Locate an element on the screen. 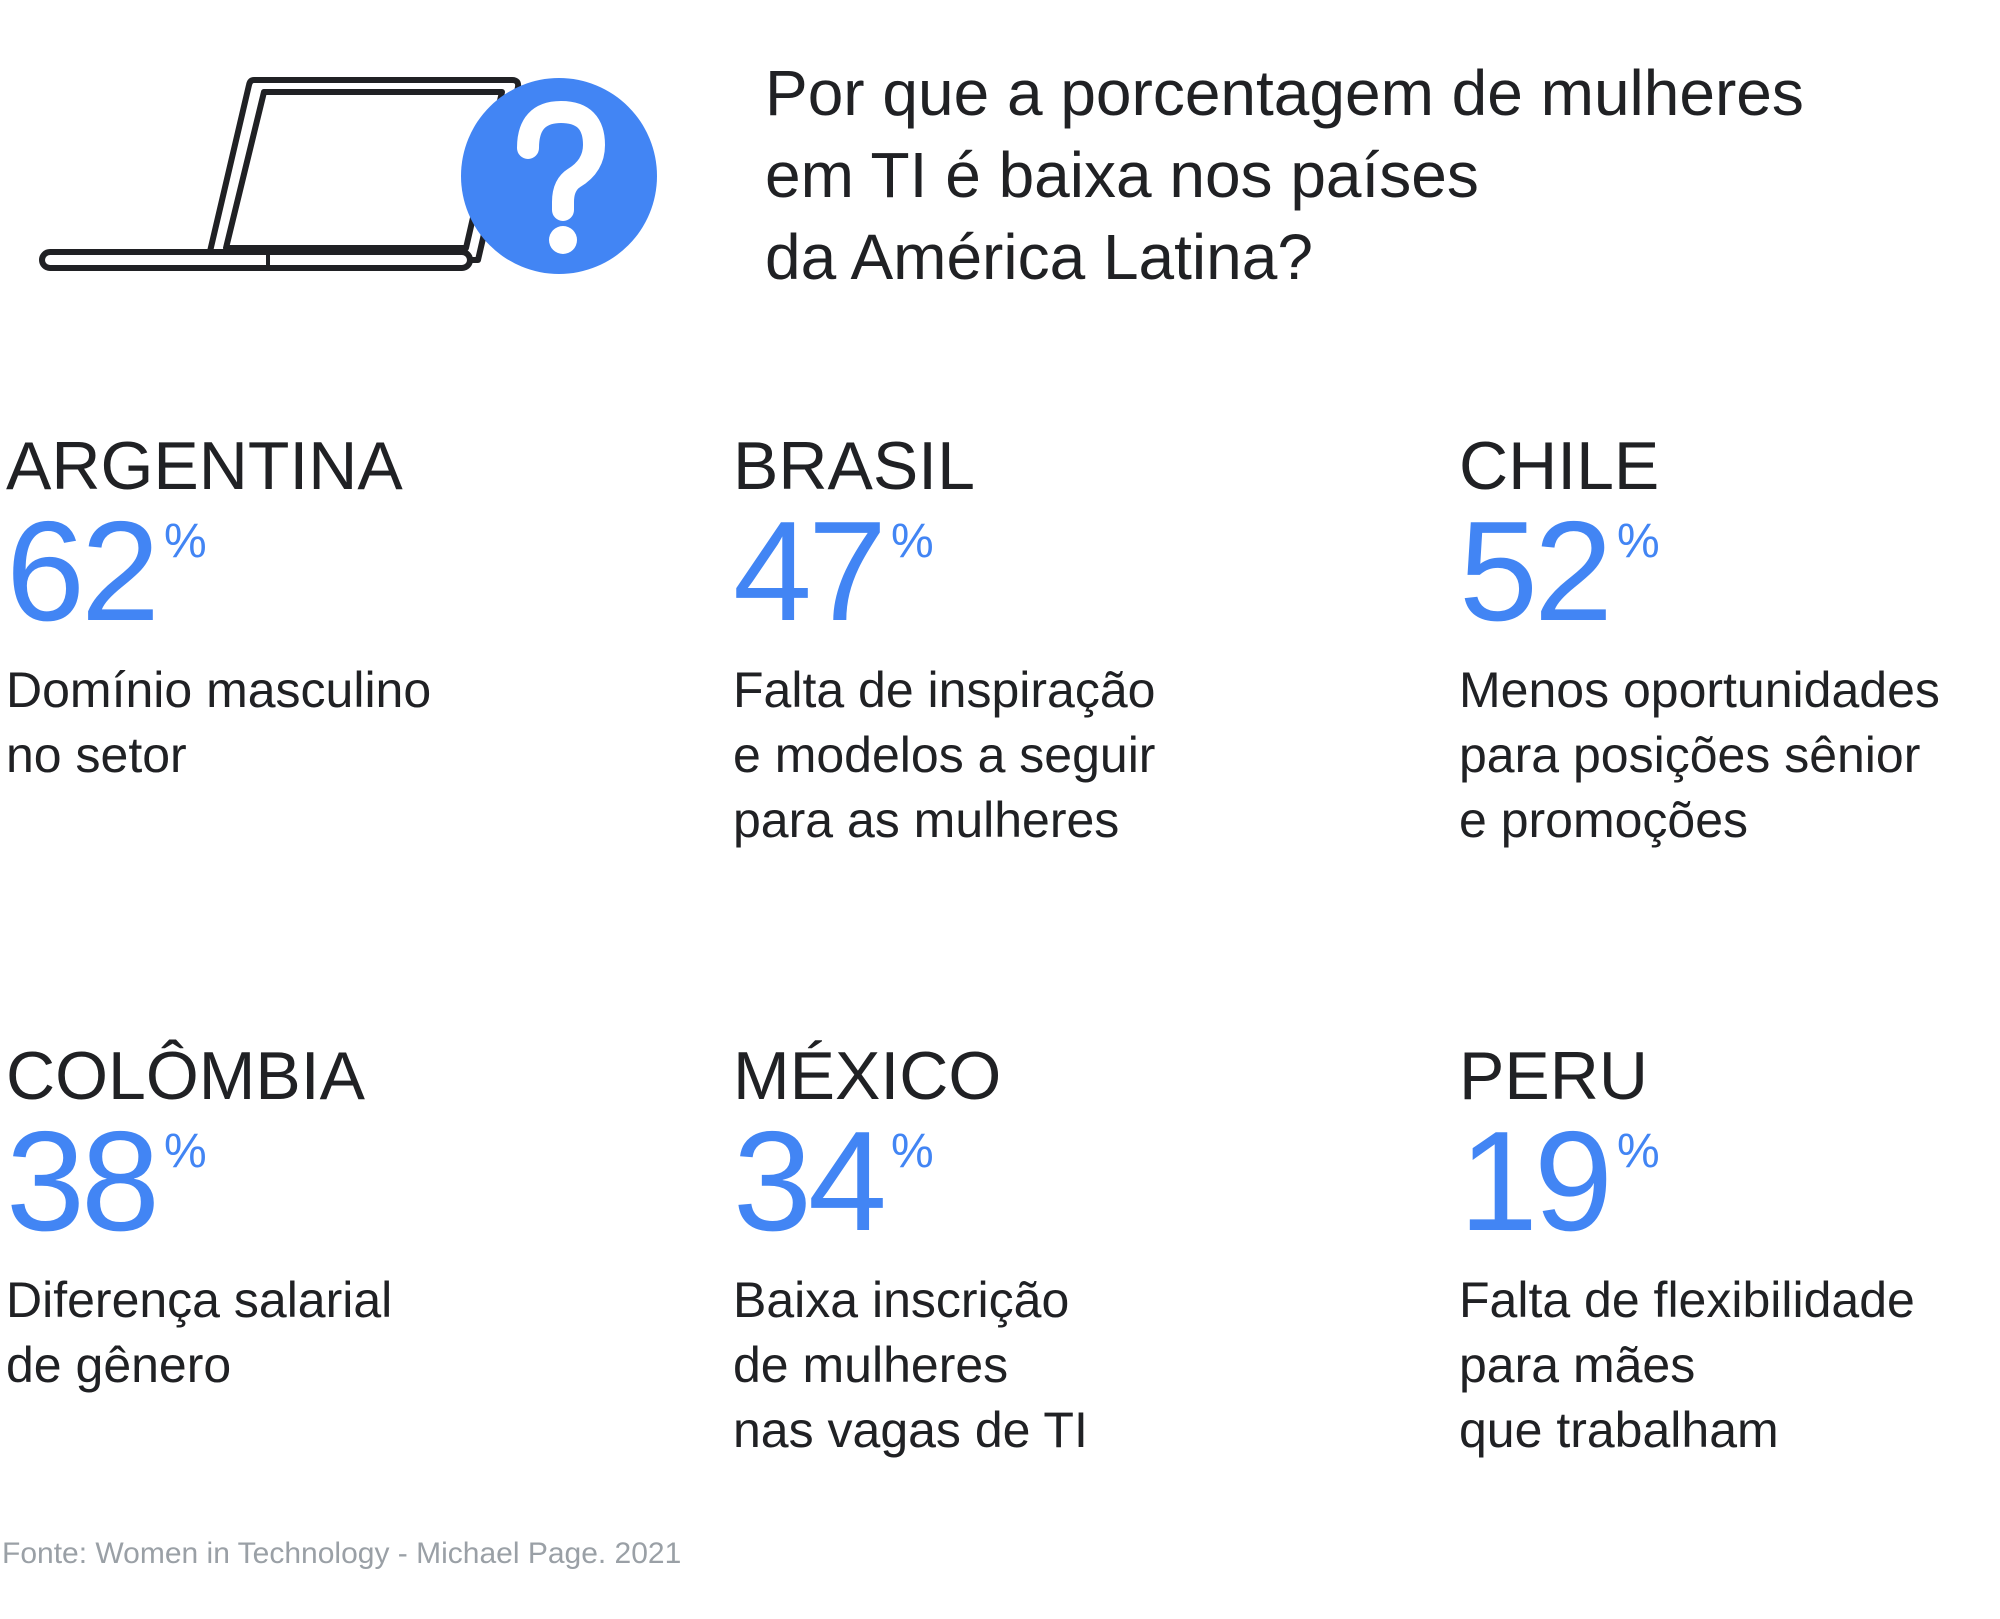 The image size is (2000, 1619). percent-number: 19 is located at coordinates (1536, 1181).